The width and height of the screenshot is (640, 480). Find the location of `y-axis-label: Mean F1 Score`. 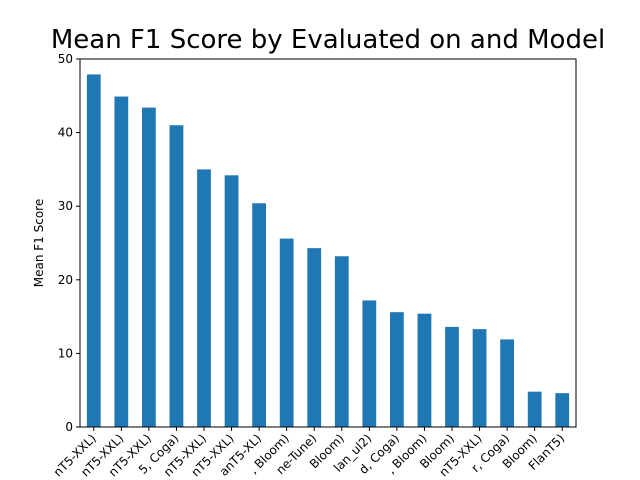

y-axis-label: Mean F1 Score is located at coordinates (39, 243).